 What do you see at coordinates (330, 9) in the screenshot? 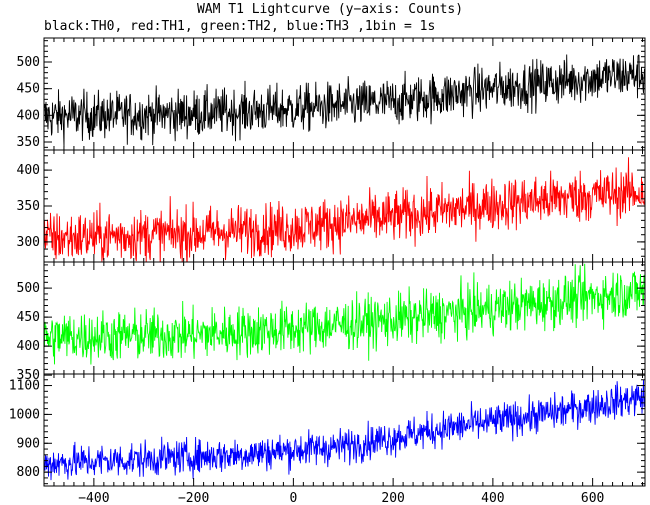
I see `chart-title: WAM T1 Lightcurve (y−axis: Counts)` at bounding box center [330, 9].